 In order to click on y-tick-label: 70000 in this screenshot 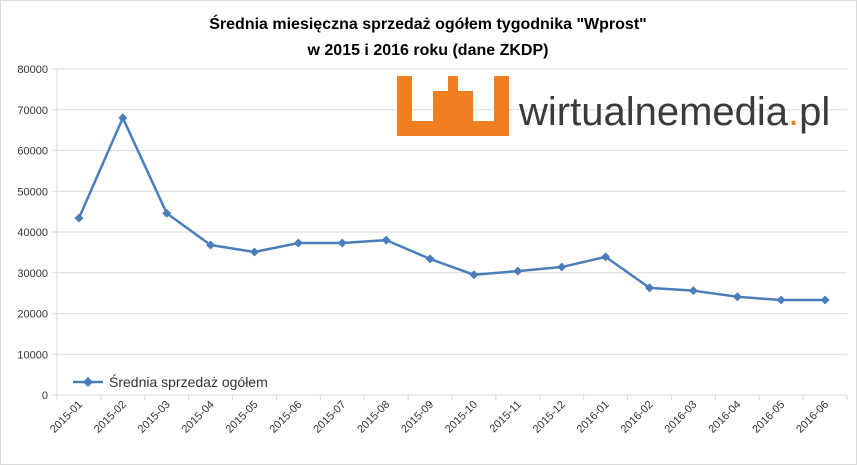, I will do `click(32, 111)`.